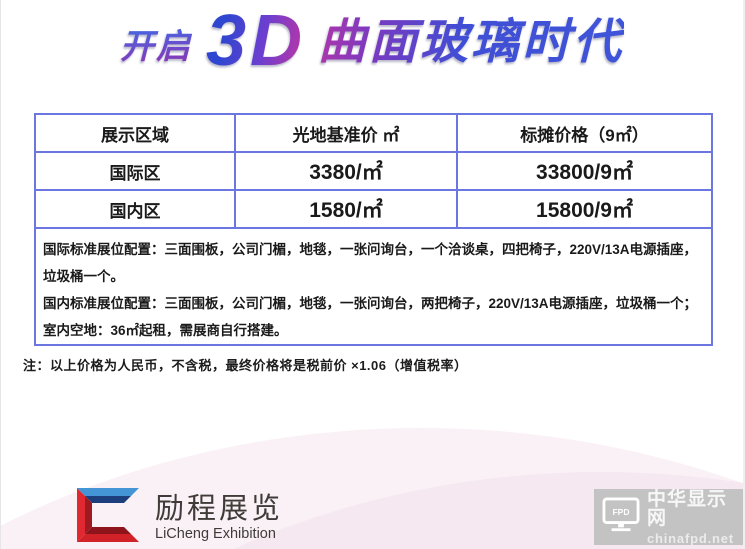  I want to click on title-suffix: 曲面玻璃时代, so click(471, 37).